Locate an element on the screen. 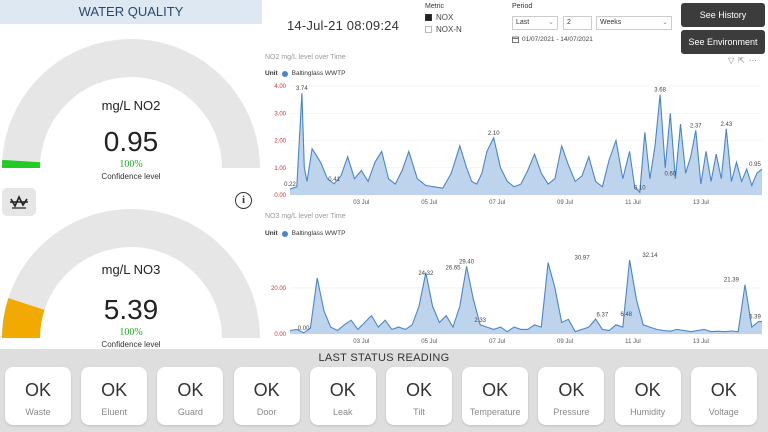  info-icon: i is located at coordinates (243, 200).